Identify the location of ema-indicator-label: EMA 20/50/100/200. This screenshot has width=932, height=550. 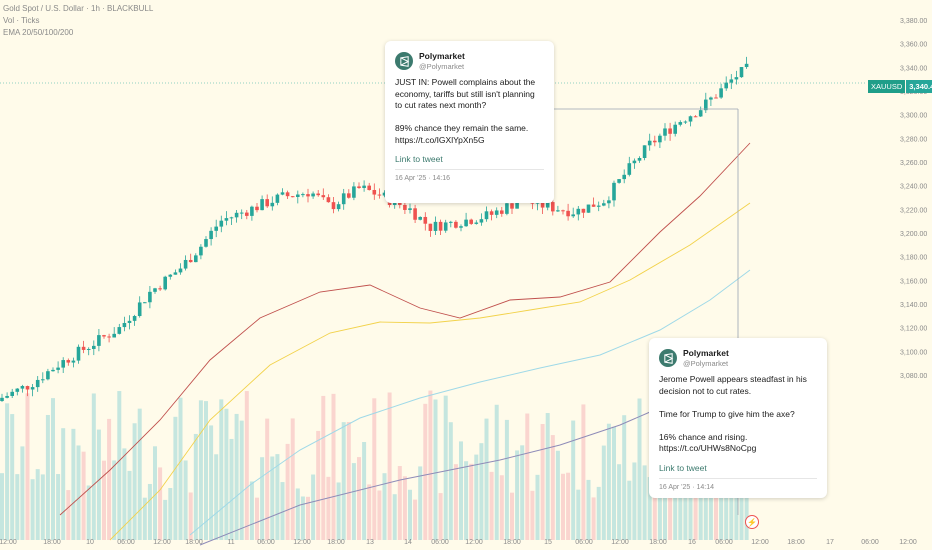
(38, 32).